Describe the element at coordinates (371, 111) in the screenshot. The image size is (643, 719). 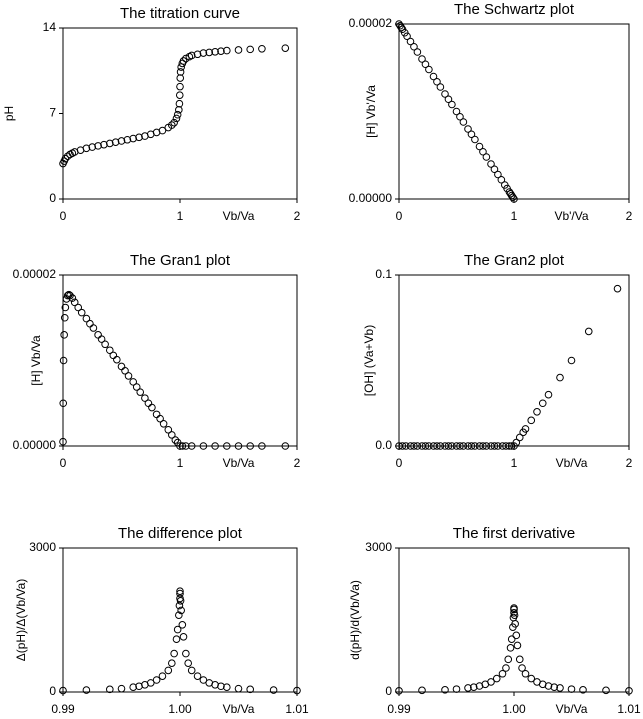
I see `y-axis-label: [H] Vb'/Va` at that location.